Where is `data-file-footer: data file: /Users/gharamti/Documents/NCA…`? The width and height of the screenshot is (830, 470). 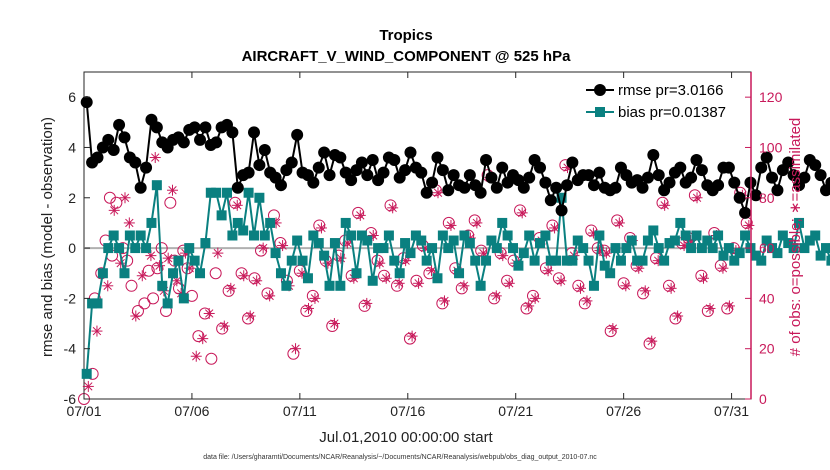 data-file-footer: data file: /Users/gharamti/Documents/NCA… is located at coordinates (400, 457).